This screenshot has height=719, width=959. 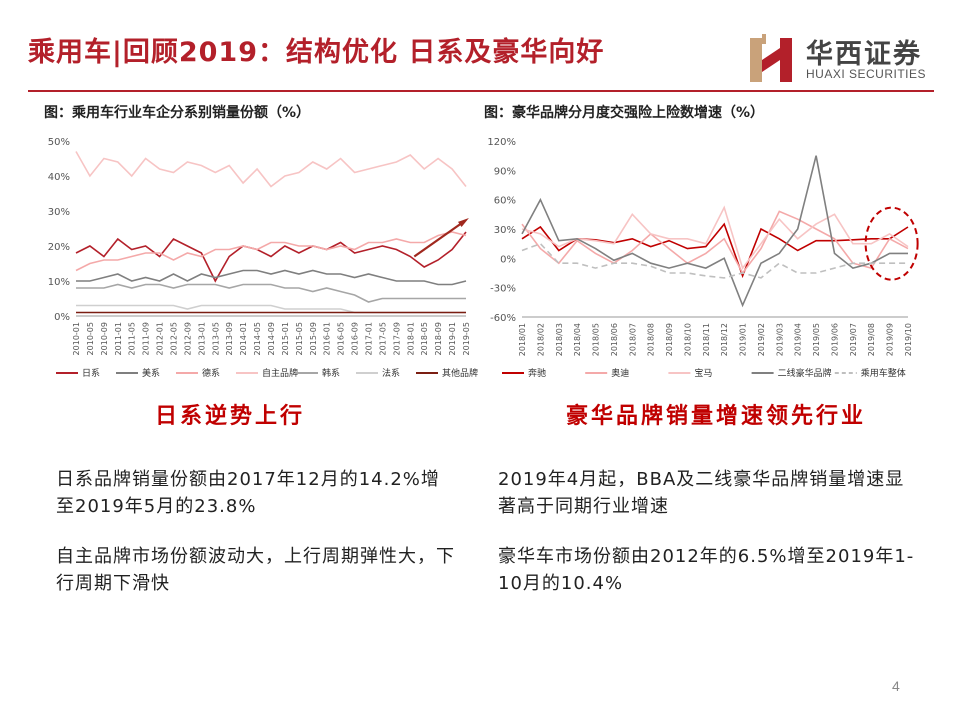 I want to click on legend-label: 乘用车整体, so click(x=883, y=373).